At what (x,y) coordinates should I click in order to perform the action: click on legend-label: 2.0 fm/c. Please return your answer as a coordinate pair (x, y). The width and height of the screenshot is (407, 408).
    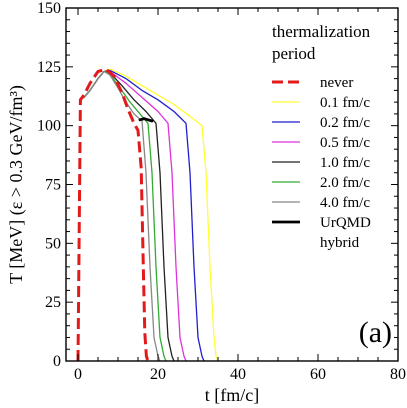
    Looking at the image, I should click on (345, 183).